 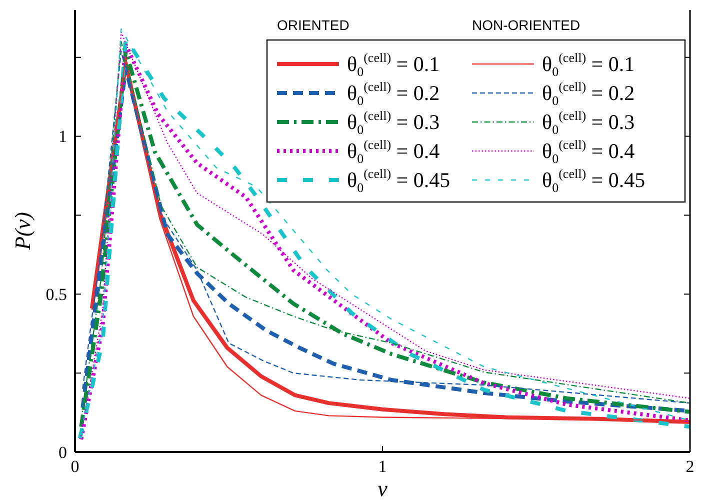 What do you see at coordinates (383, 488) in the screenshot?
I see `x-axis-title: v` at bounding box center [383, 488].